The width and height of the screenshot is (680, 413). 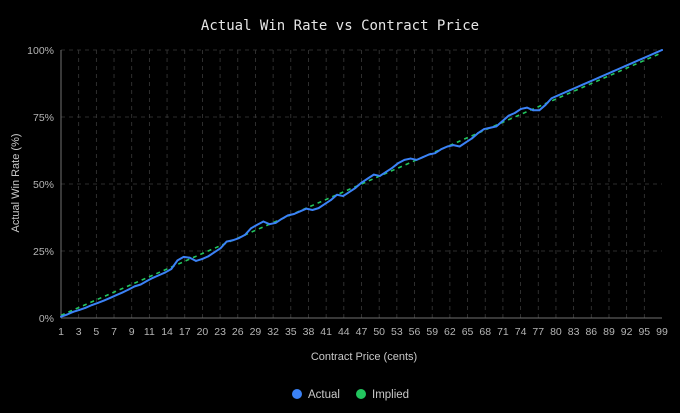 What do you see at coordinates (340, 26) in the screenshot?
I see `chart-title: Actual Win Rate vs Contract Price` at bounding box center [340, 26].